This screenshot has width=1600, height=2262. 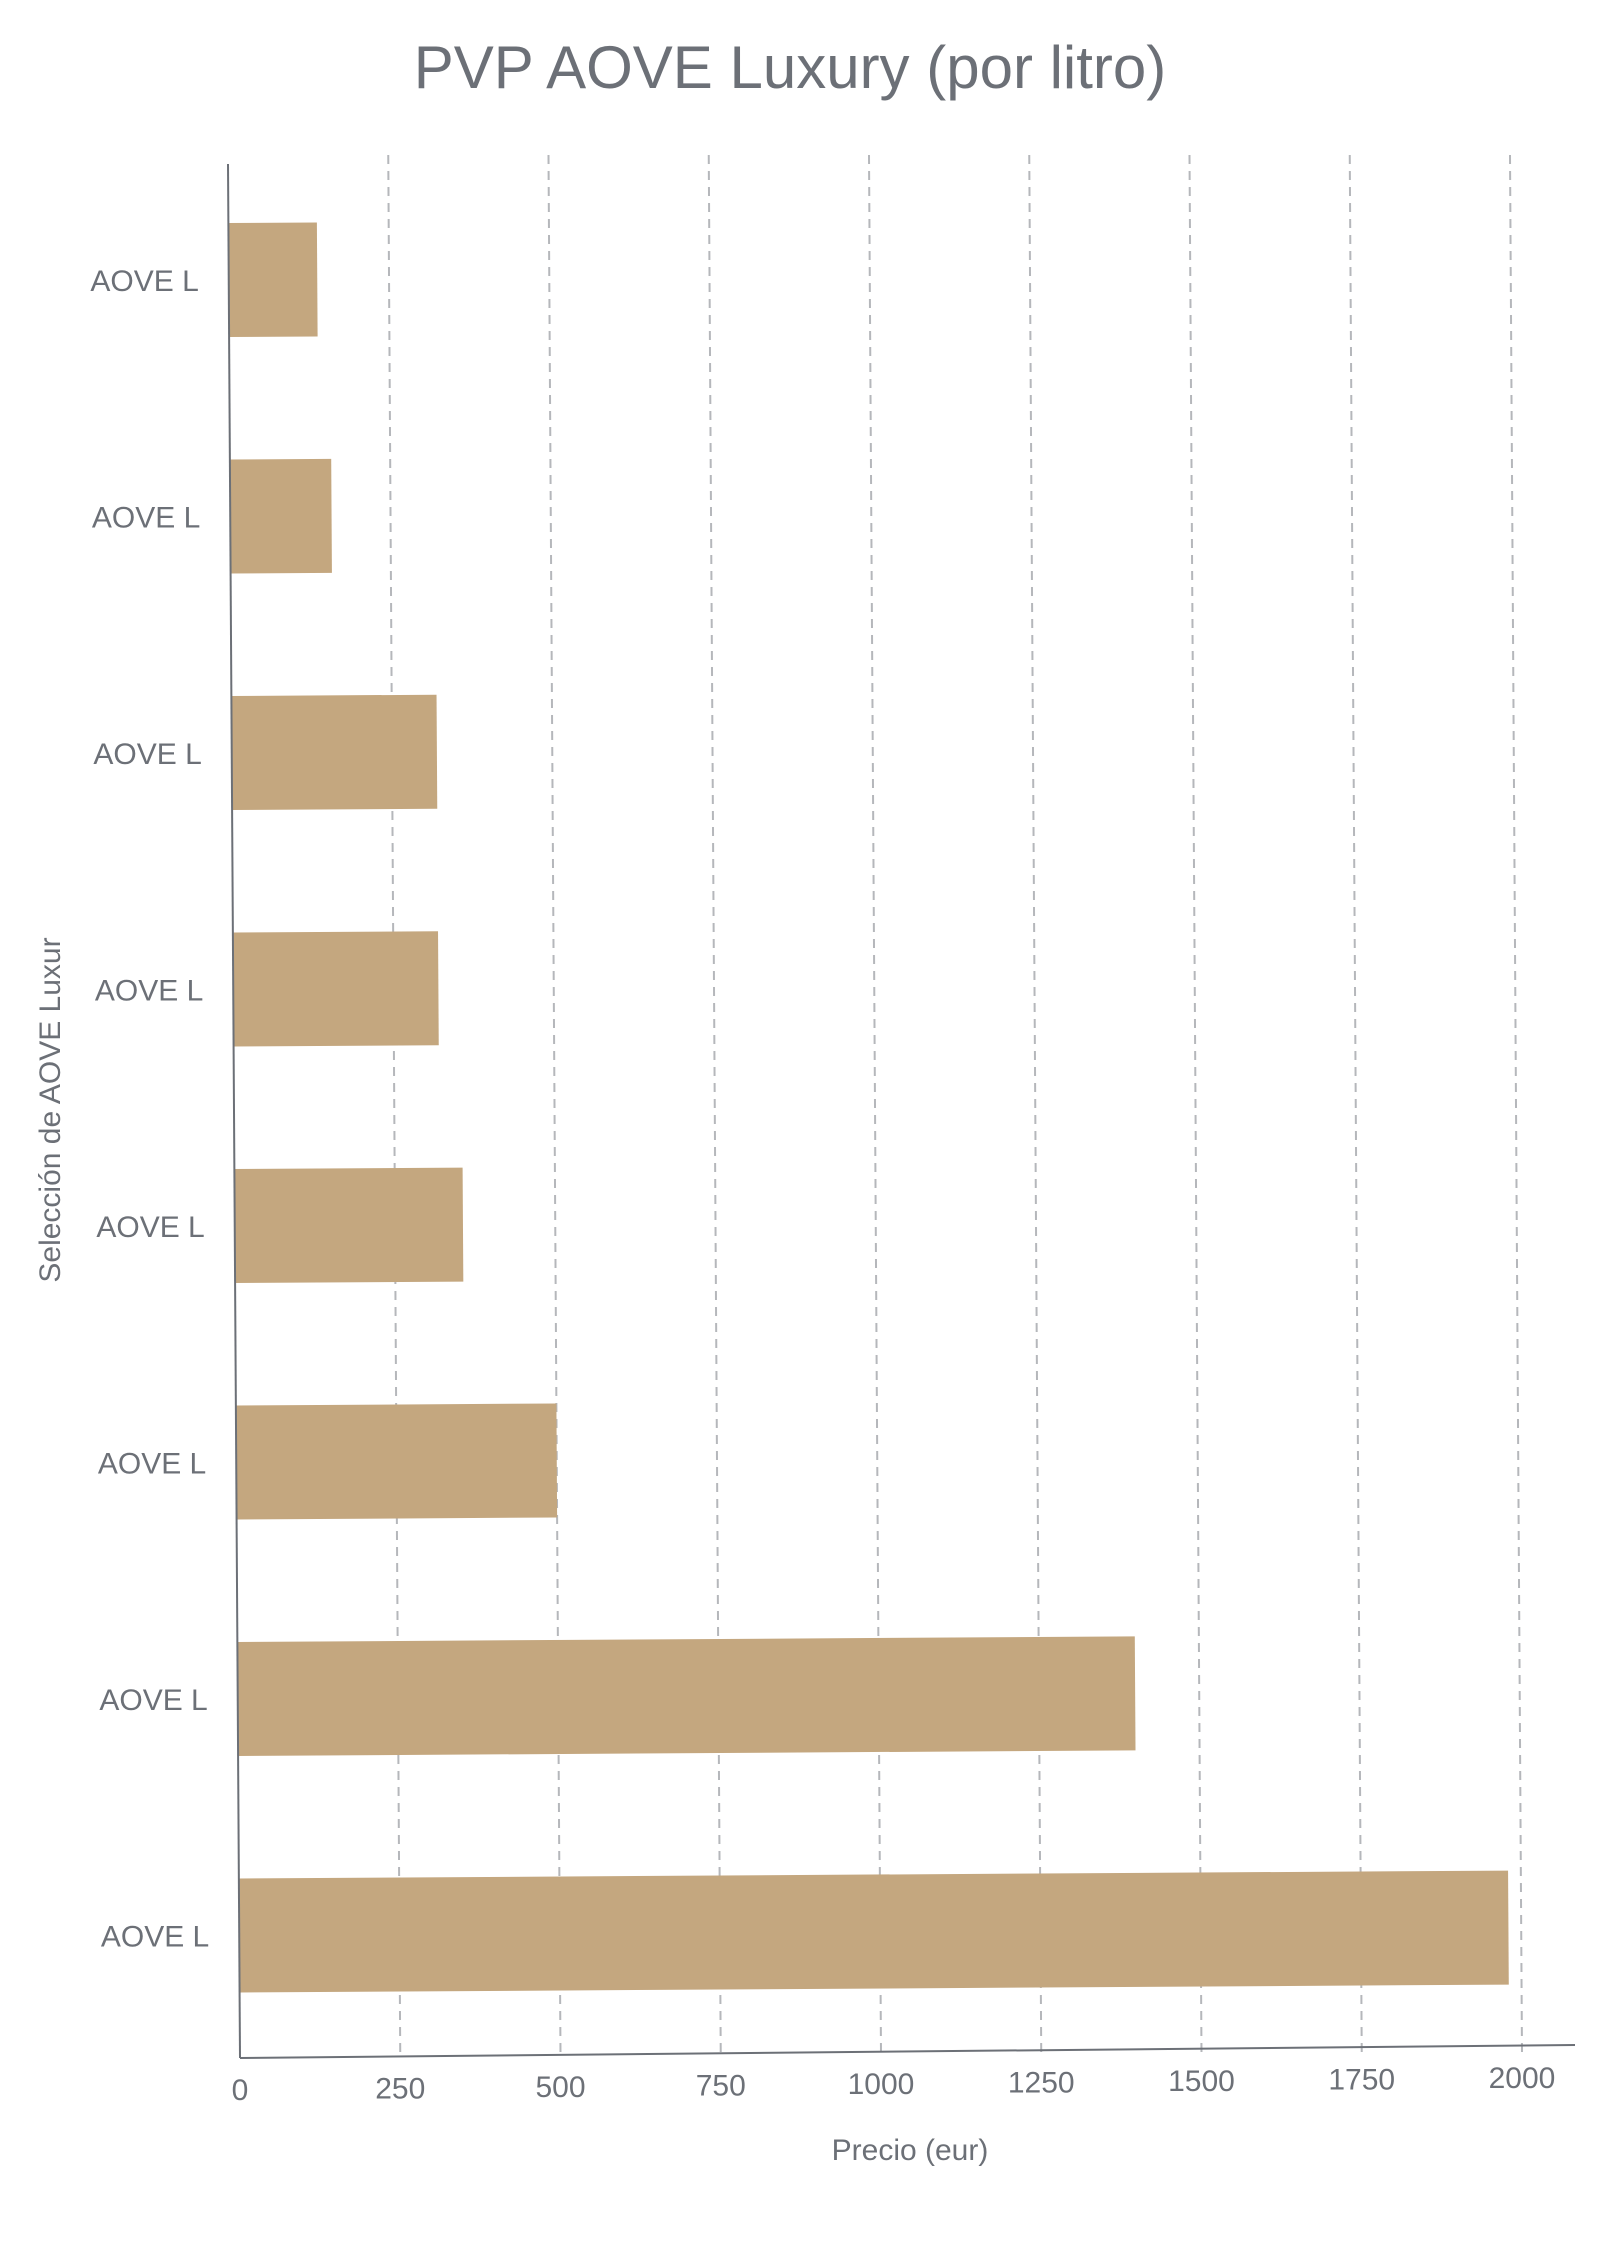 I want to click on x-tick-label: 1250, so click(x=1041, y=2083).